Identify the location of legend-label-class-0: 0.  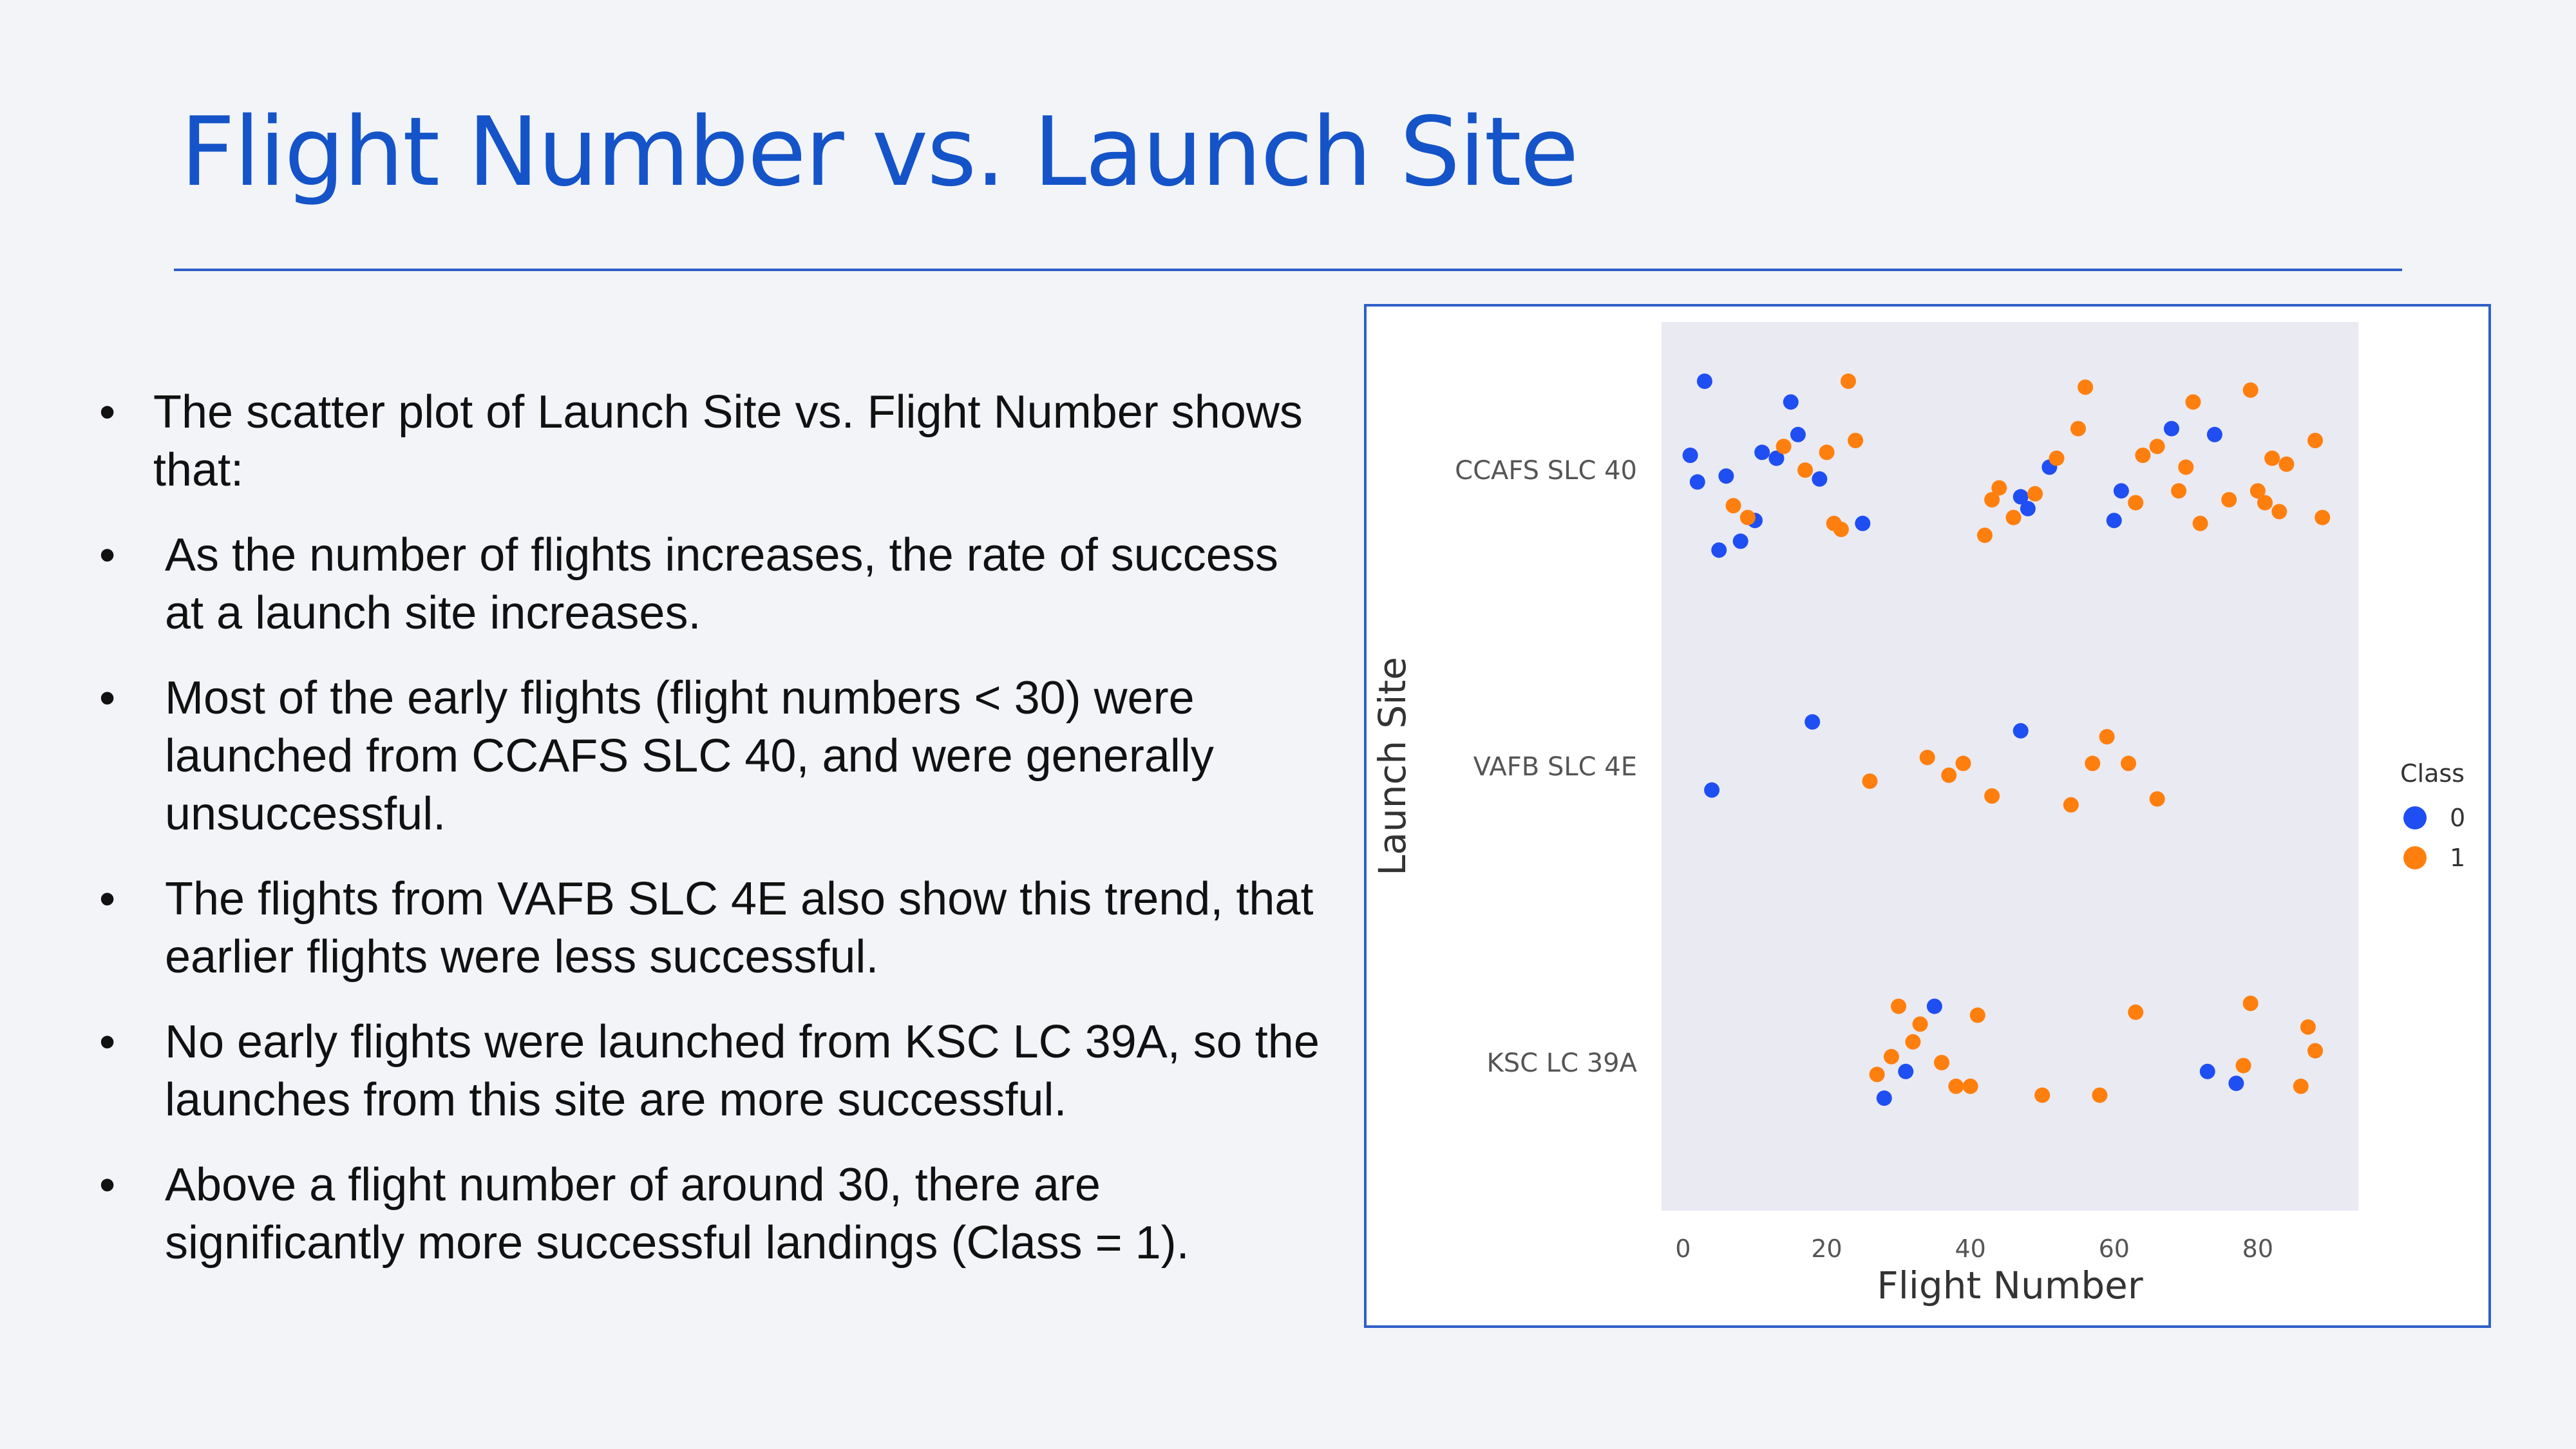
(2458, 818).